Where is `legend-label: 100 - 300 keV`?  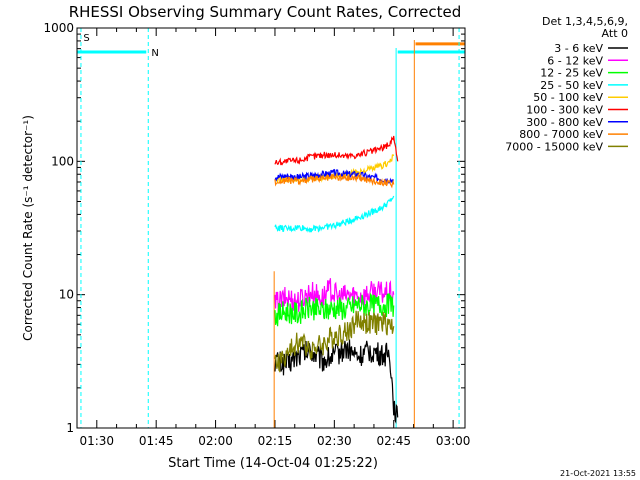
legend-label: 100 - 300 keV is located at coordinates (564, 110).